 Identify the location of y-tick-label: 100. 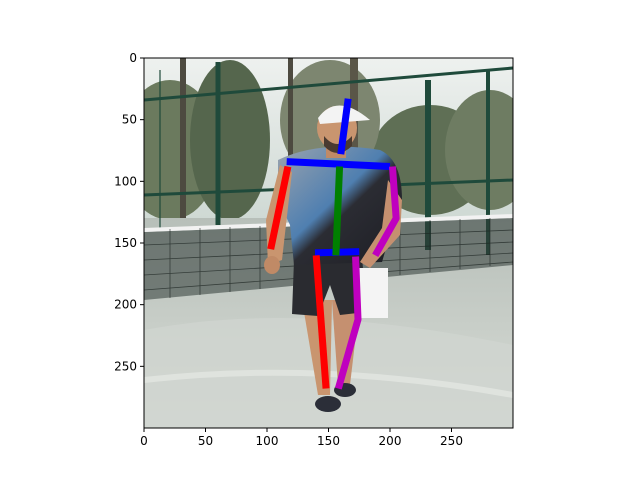
(125, 181).